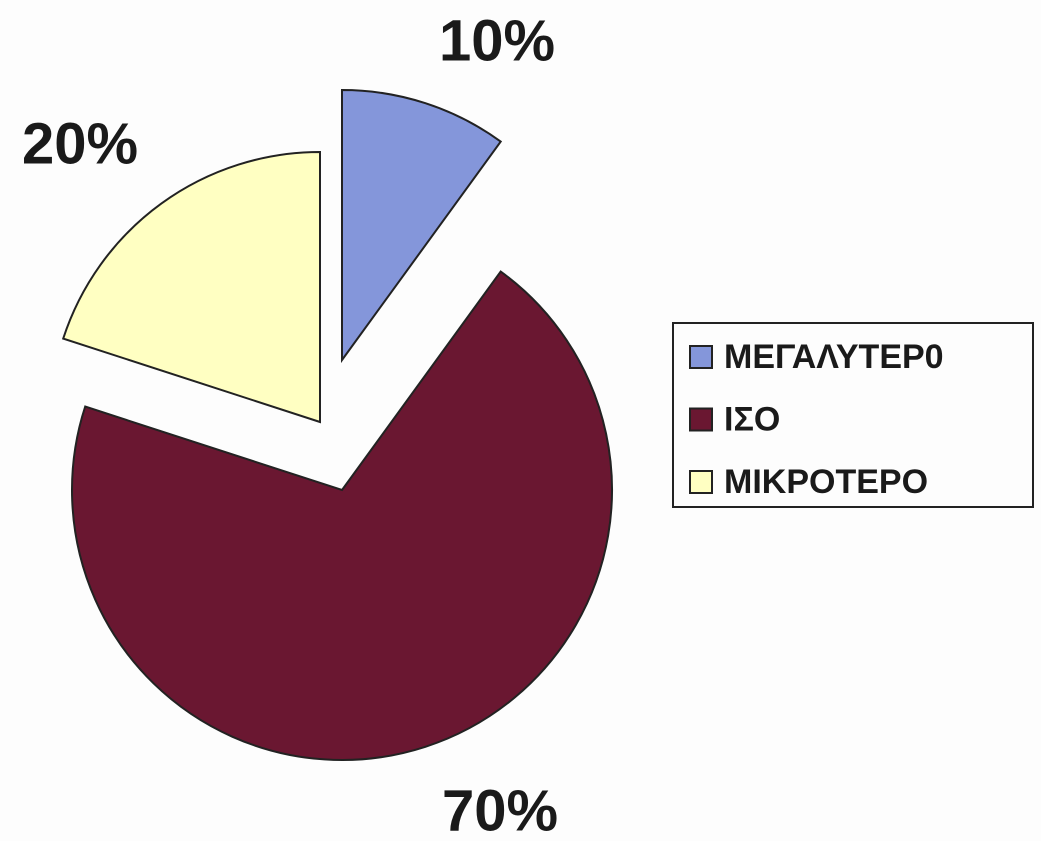 The height and width of the screenshot is (841, 1041). I want to click on legend-label: ΙΣΟ, so click(752, 419).